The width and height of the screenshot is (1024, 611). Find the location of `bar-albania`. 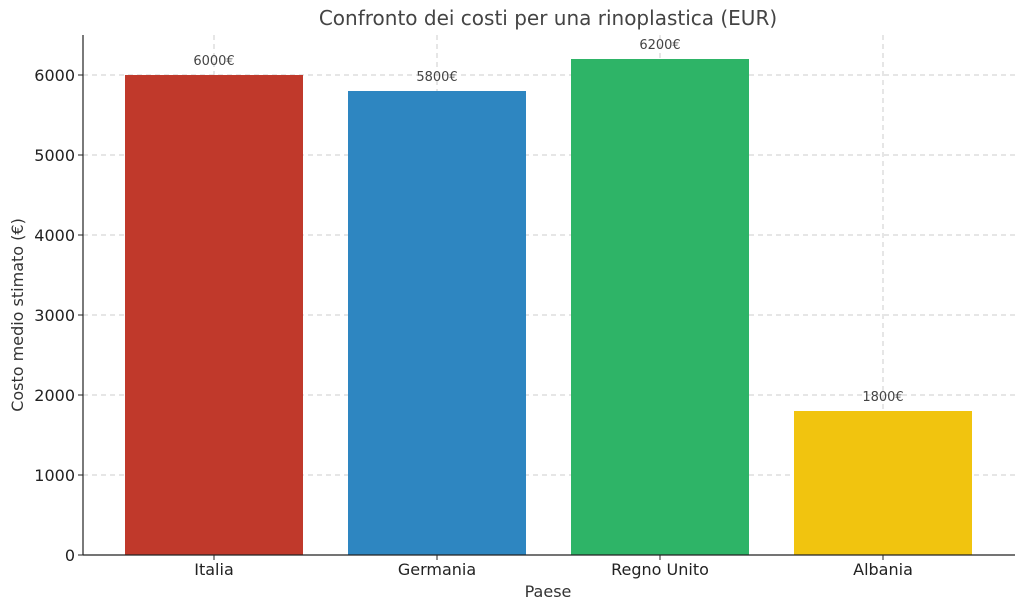

bar-albania is located at coordinates (883, 483).